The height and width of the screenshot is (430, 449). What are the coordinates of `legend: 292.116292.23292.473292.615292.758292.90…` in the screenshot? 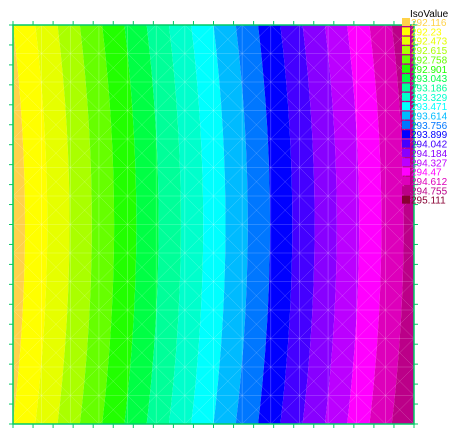 It's located at (425, 112).